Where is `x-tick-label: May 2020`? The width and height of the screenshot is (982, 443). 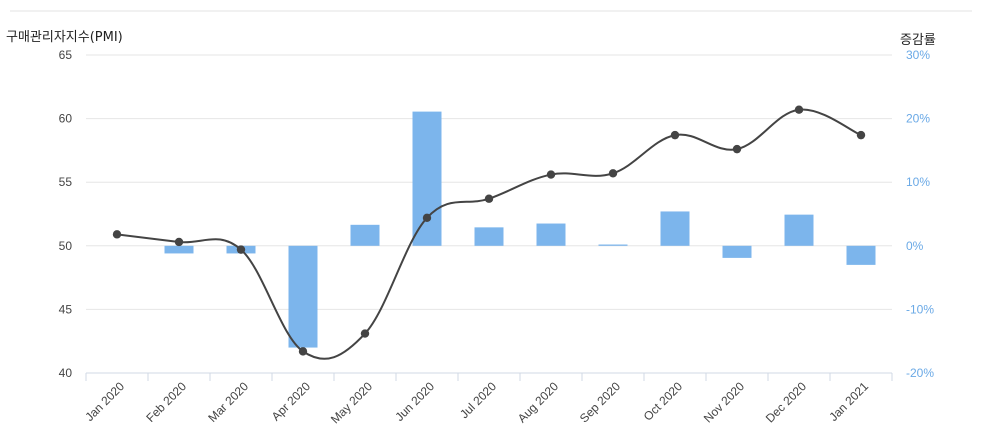 x-tick-label: May 2020 is located at coordinates (351, 402).